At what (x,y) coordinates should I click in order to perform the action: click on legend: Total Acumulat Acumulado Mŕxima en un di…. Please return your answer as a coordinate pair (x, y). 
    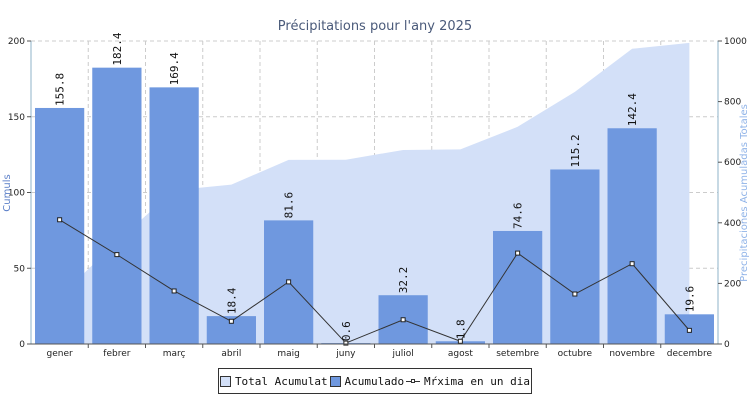
    Looking at the image, I should click on (375, 381).